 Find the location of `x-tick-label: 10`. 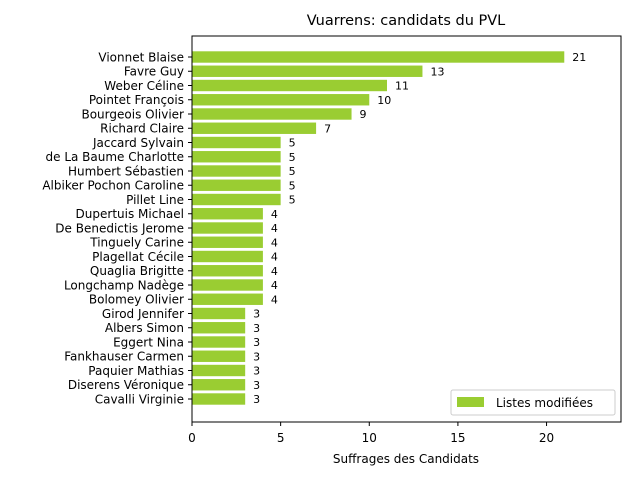

x-tick-label: 10 is located at coordinates (369, 438).